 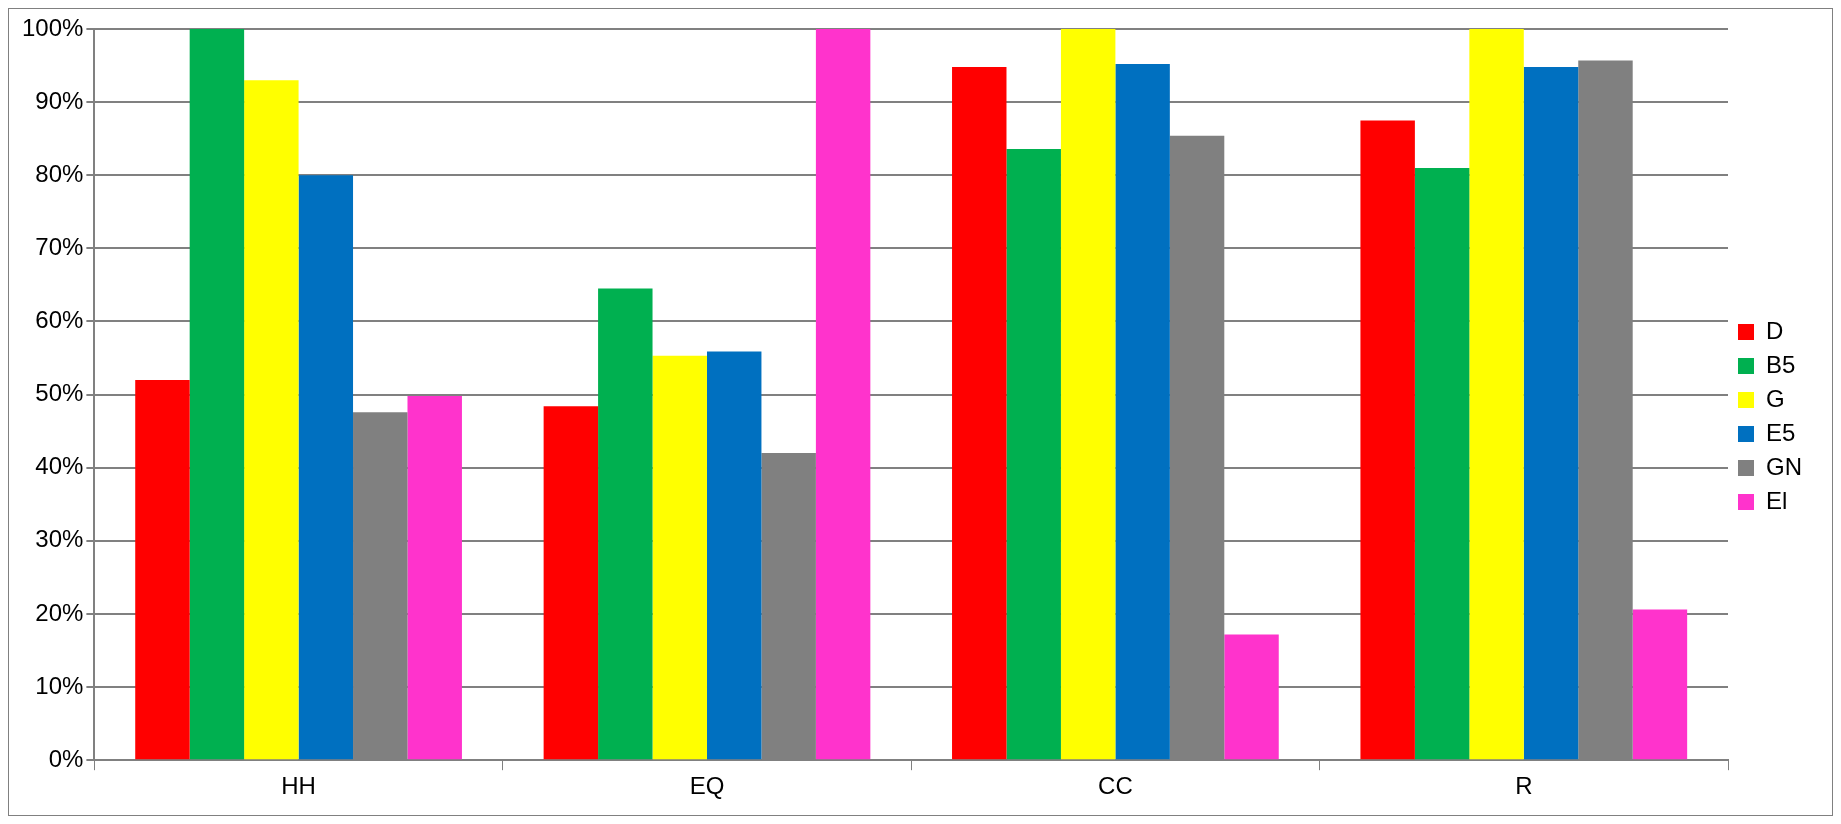 I want to click on legend-label: El, so click(x=1777, y=500).